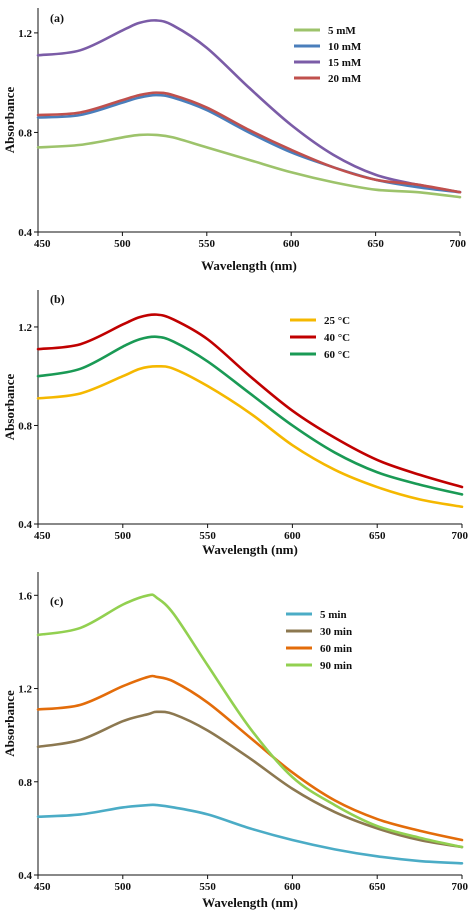  Describe the element at coordinates (336, 632) in the screenshot. I see `legend-label: 30 min` at that location.